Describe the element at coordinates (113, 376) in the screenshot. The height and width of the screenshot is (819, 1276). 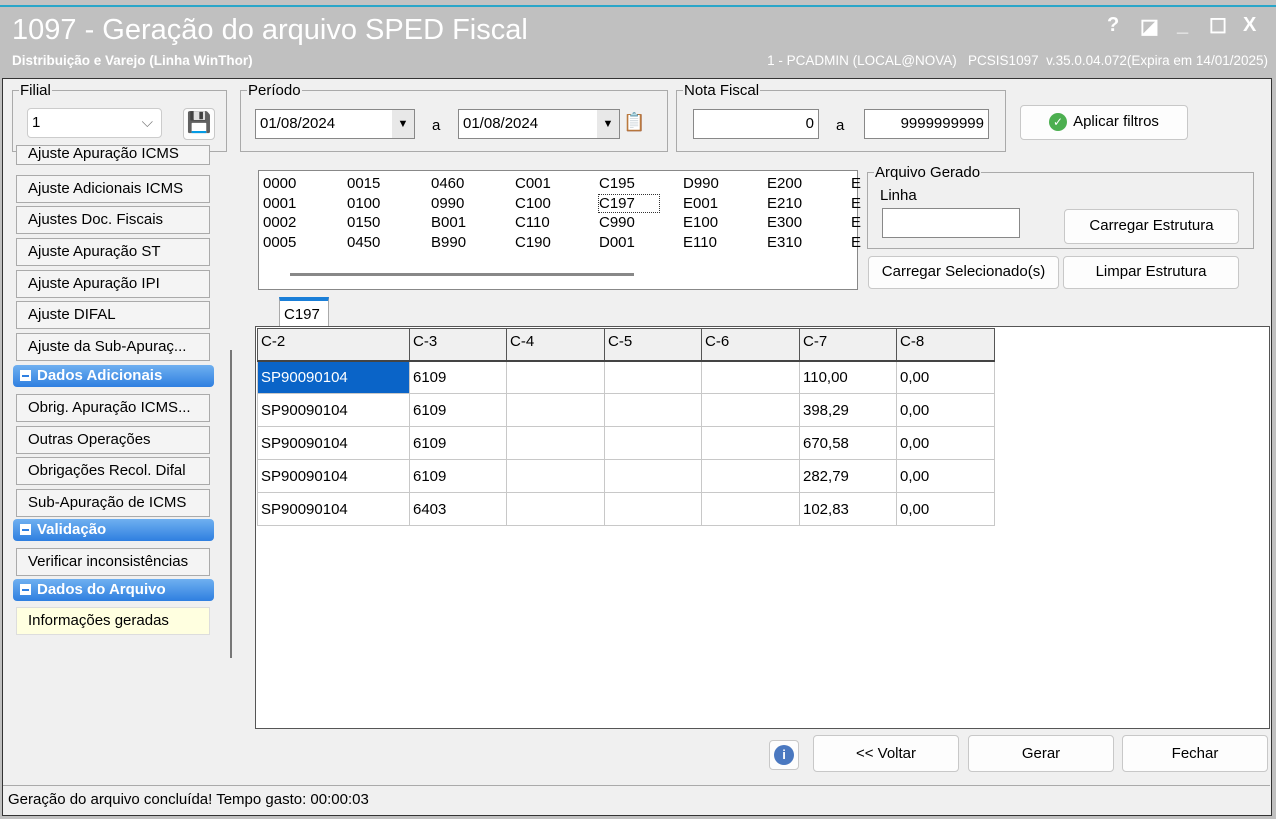
I see `group-dados-adicionais: Dados Adicionais` at that location.